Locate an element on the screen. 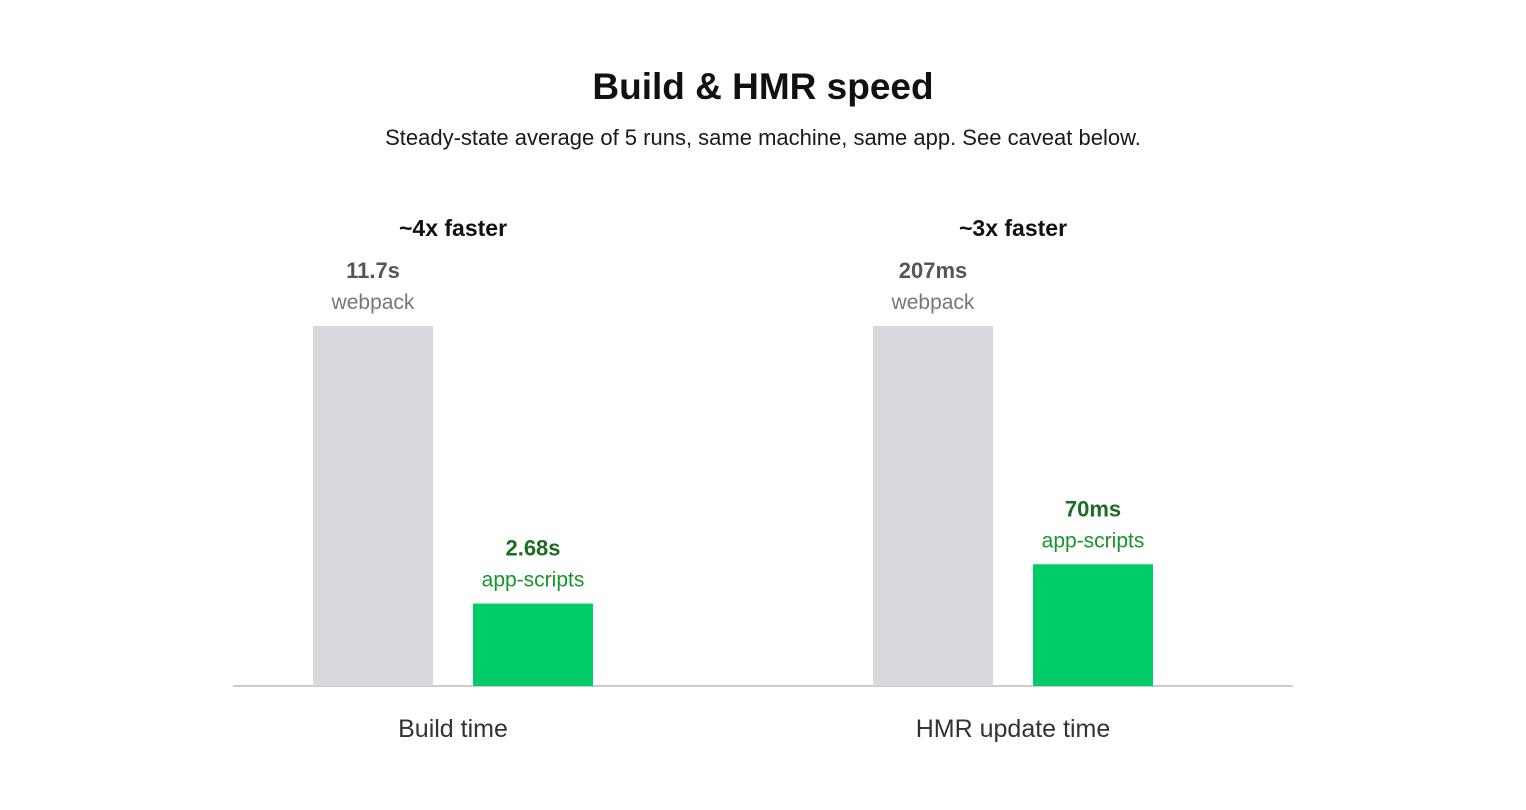  category-label: Build time is located at coordinates (453, 729).